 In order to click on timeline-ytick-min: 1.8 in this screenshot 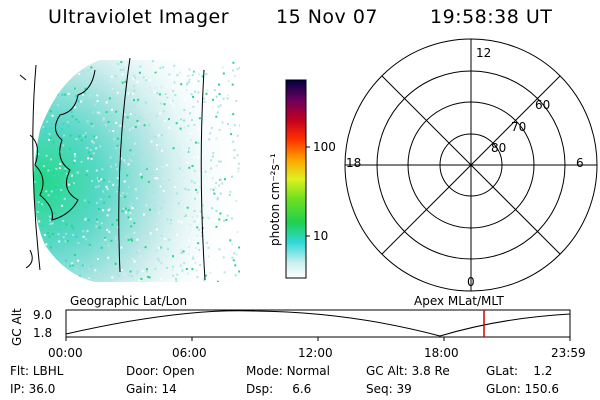, I will do `click(43, 333)`.